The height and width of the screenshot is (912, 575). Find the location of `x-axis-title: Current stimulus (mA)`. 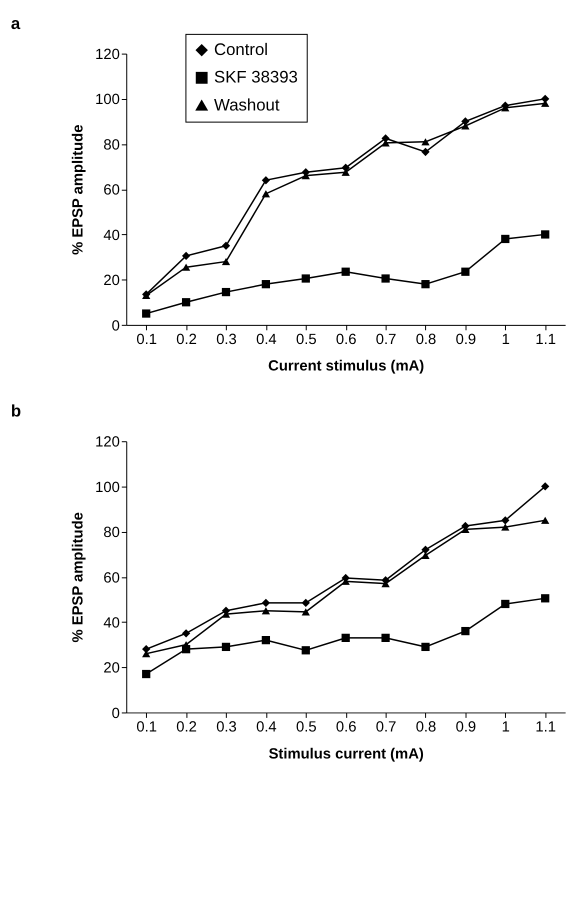

x-axis-title: Current stimulus (mA) is located at coordinates (346, 366).